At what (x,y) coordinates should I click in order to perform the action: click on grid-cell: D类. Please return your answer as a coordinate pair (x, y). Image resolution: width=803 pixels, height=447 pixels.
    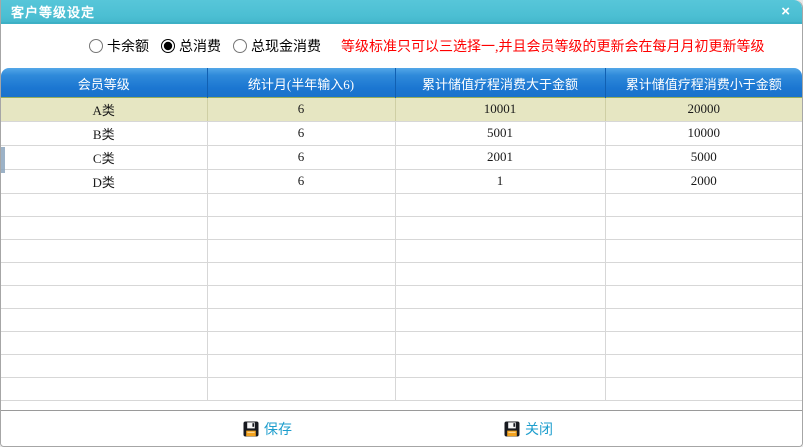
    Looking at the image, I should click on (104, 181).